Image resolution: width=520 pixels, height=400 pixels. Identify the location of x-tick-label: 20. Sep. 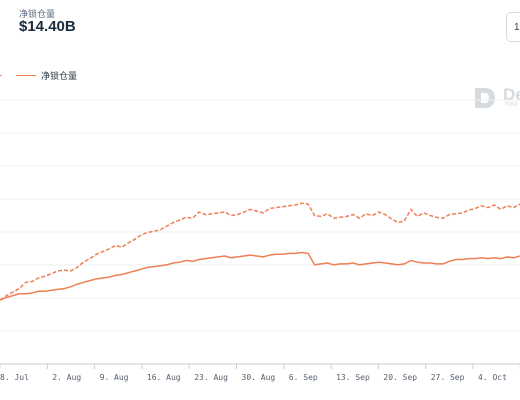
(400, 377).